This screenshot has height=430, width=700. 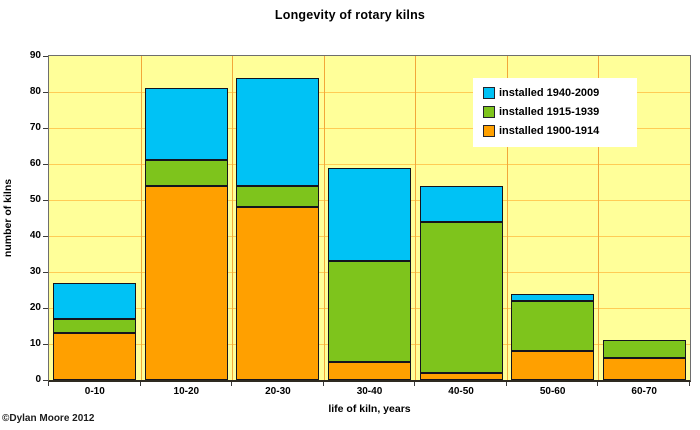 What do you see at coordinates (35, 343) in the screenshot?
I see `y-tick-label: 10` at bounding box center [35, 343].